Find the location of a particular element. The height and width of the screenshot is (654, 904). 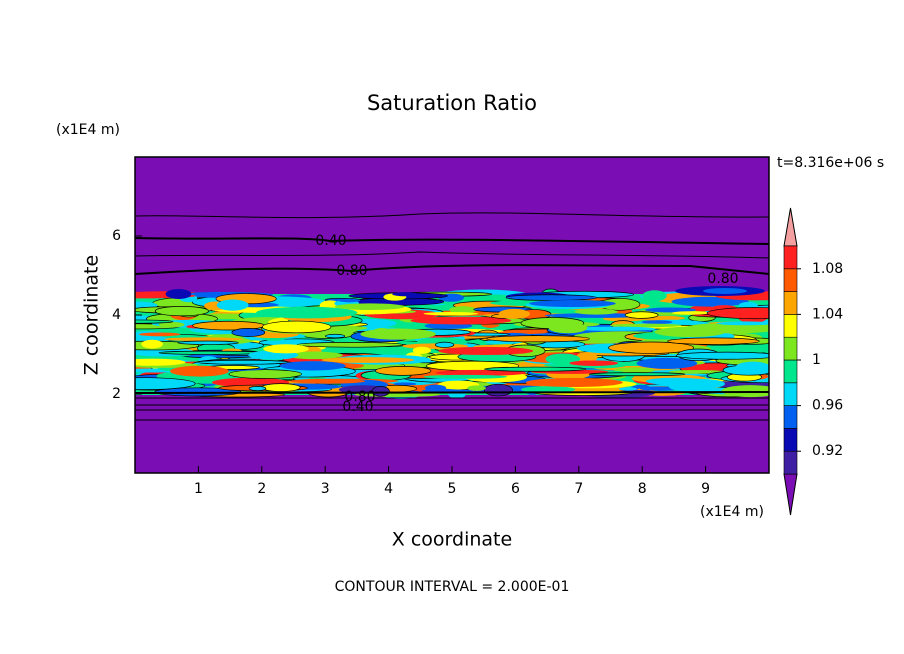

x-tick-label: 2 is located at coordinates (261, 489).